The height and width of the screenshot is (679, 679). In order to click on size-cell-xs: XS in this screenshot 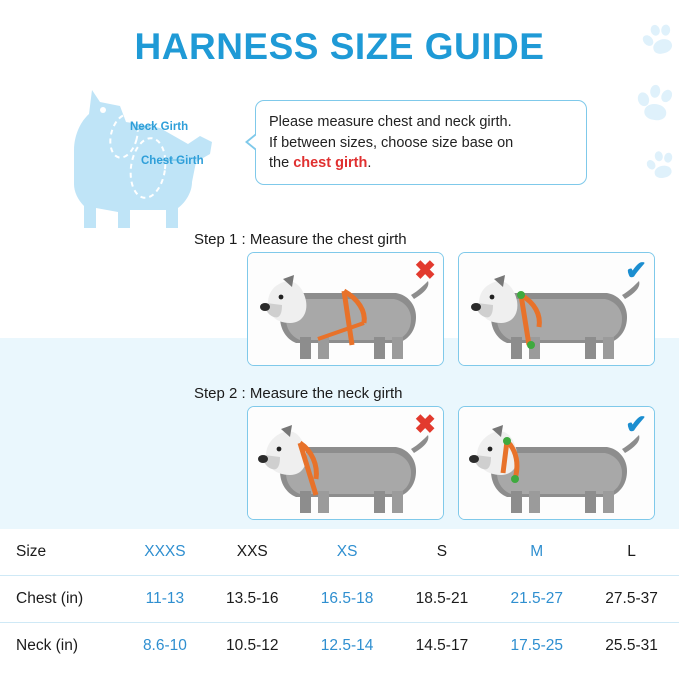, I will do `click(347, 551)`.